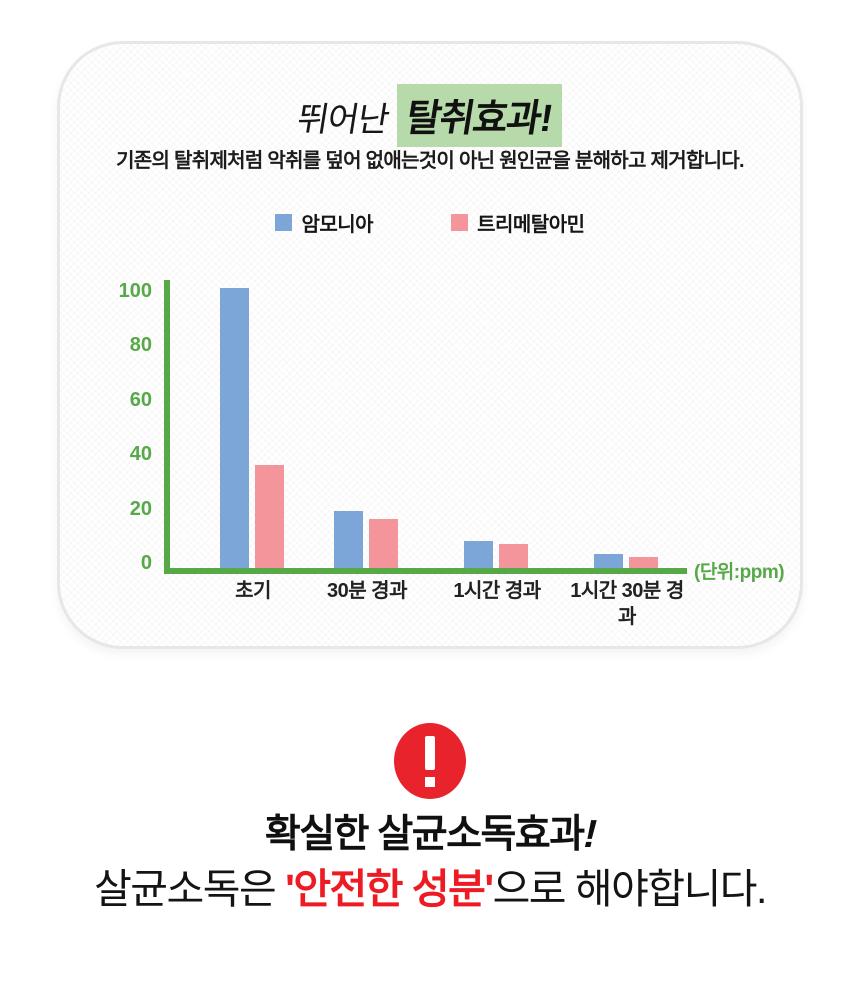 This screenshot has height=984, width=860. Describe the element at coordinates (739, 572) in the screenshot. I see `unit-label: (단위:ppm)` at that location.